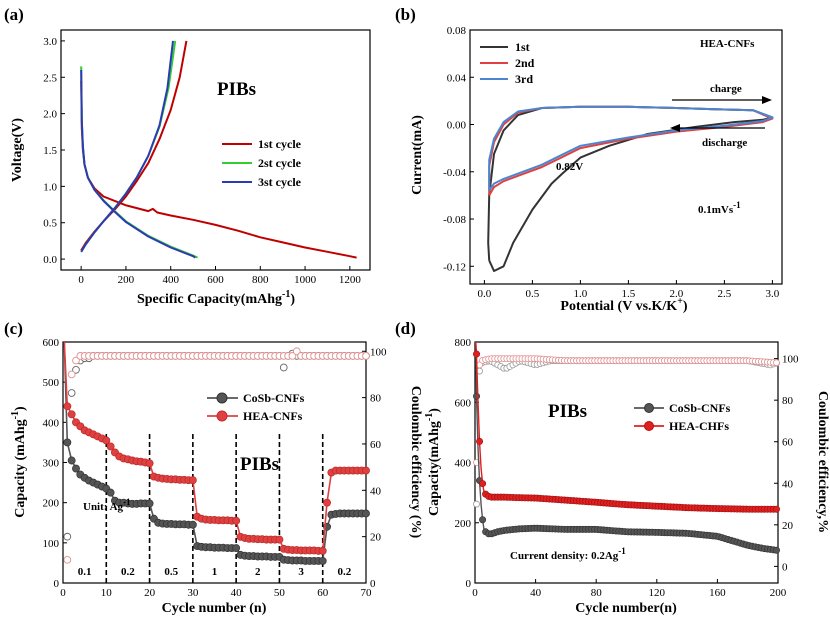  Describe the element at coordinates (273, 416) in the screenshot. I see `legend-hea-cnfs: HEA-CNFs` at that location.